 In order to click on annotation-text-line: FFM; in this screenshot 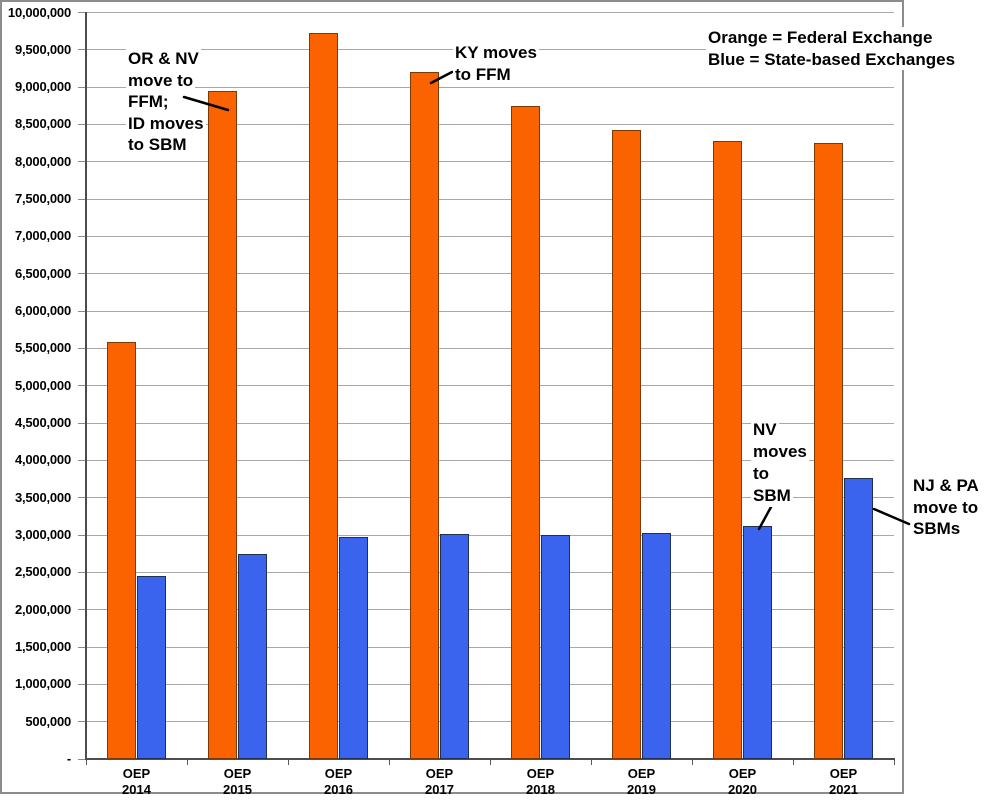, I will do `click(148, 102)`.